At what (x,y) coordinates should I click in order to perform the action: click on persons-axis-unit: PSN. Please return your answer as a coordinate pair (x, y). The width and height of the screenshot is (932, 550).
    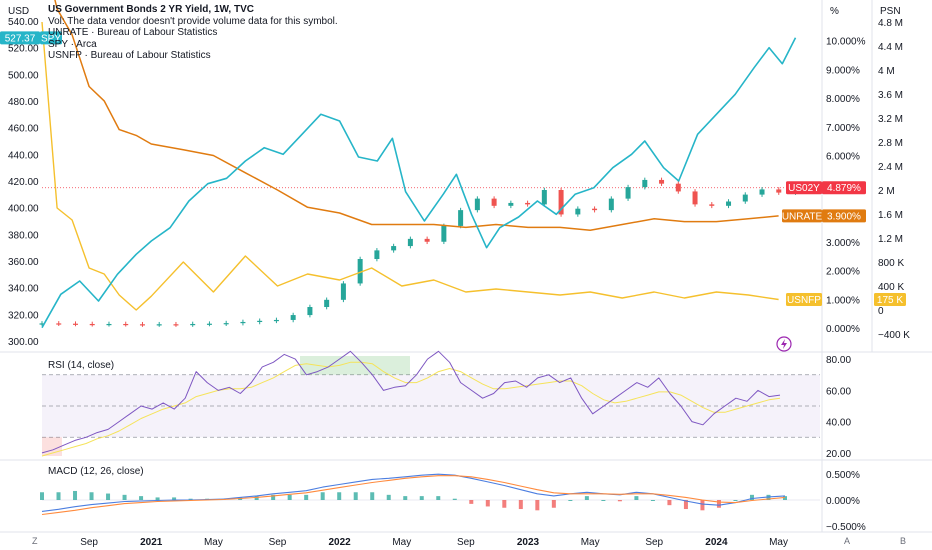
    Looking at the image, I should click on (890, 11).